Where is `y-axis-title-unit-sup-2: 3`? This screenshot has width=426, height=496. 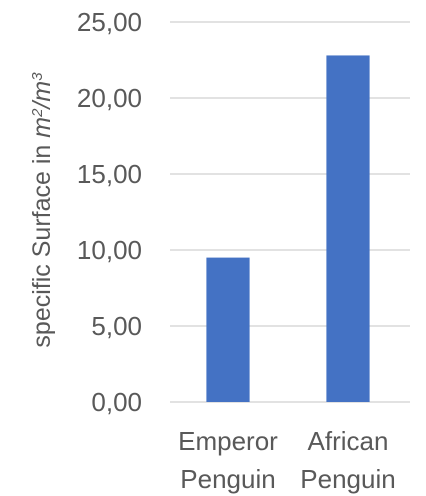
y-axis-title-unit-sup-2: 3 is located at coordinates (37, 76).